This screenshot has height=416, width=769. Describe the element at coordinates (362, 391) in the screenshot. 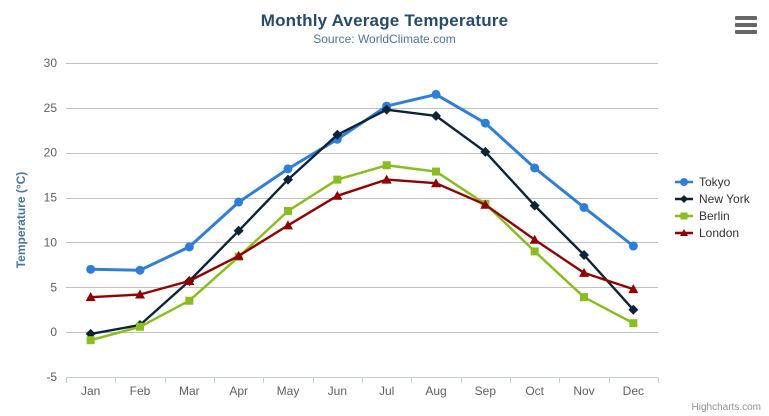

I see `x-axis-labels: Jan Feb Mar Apr May Jun Jul Aug Sep Oct Nov Dec` at that location.